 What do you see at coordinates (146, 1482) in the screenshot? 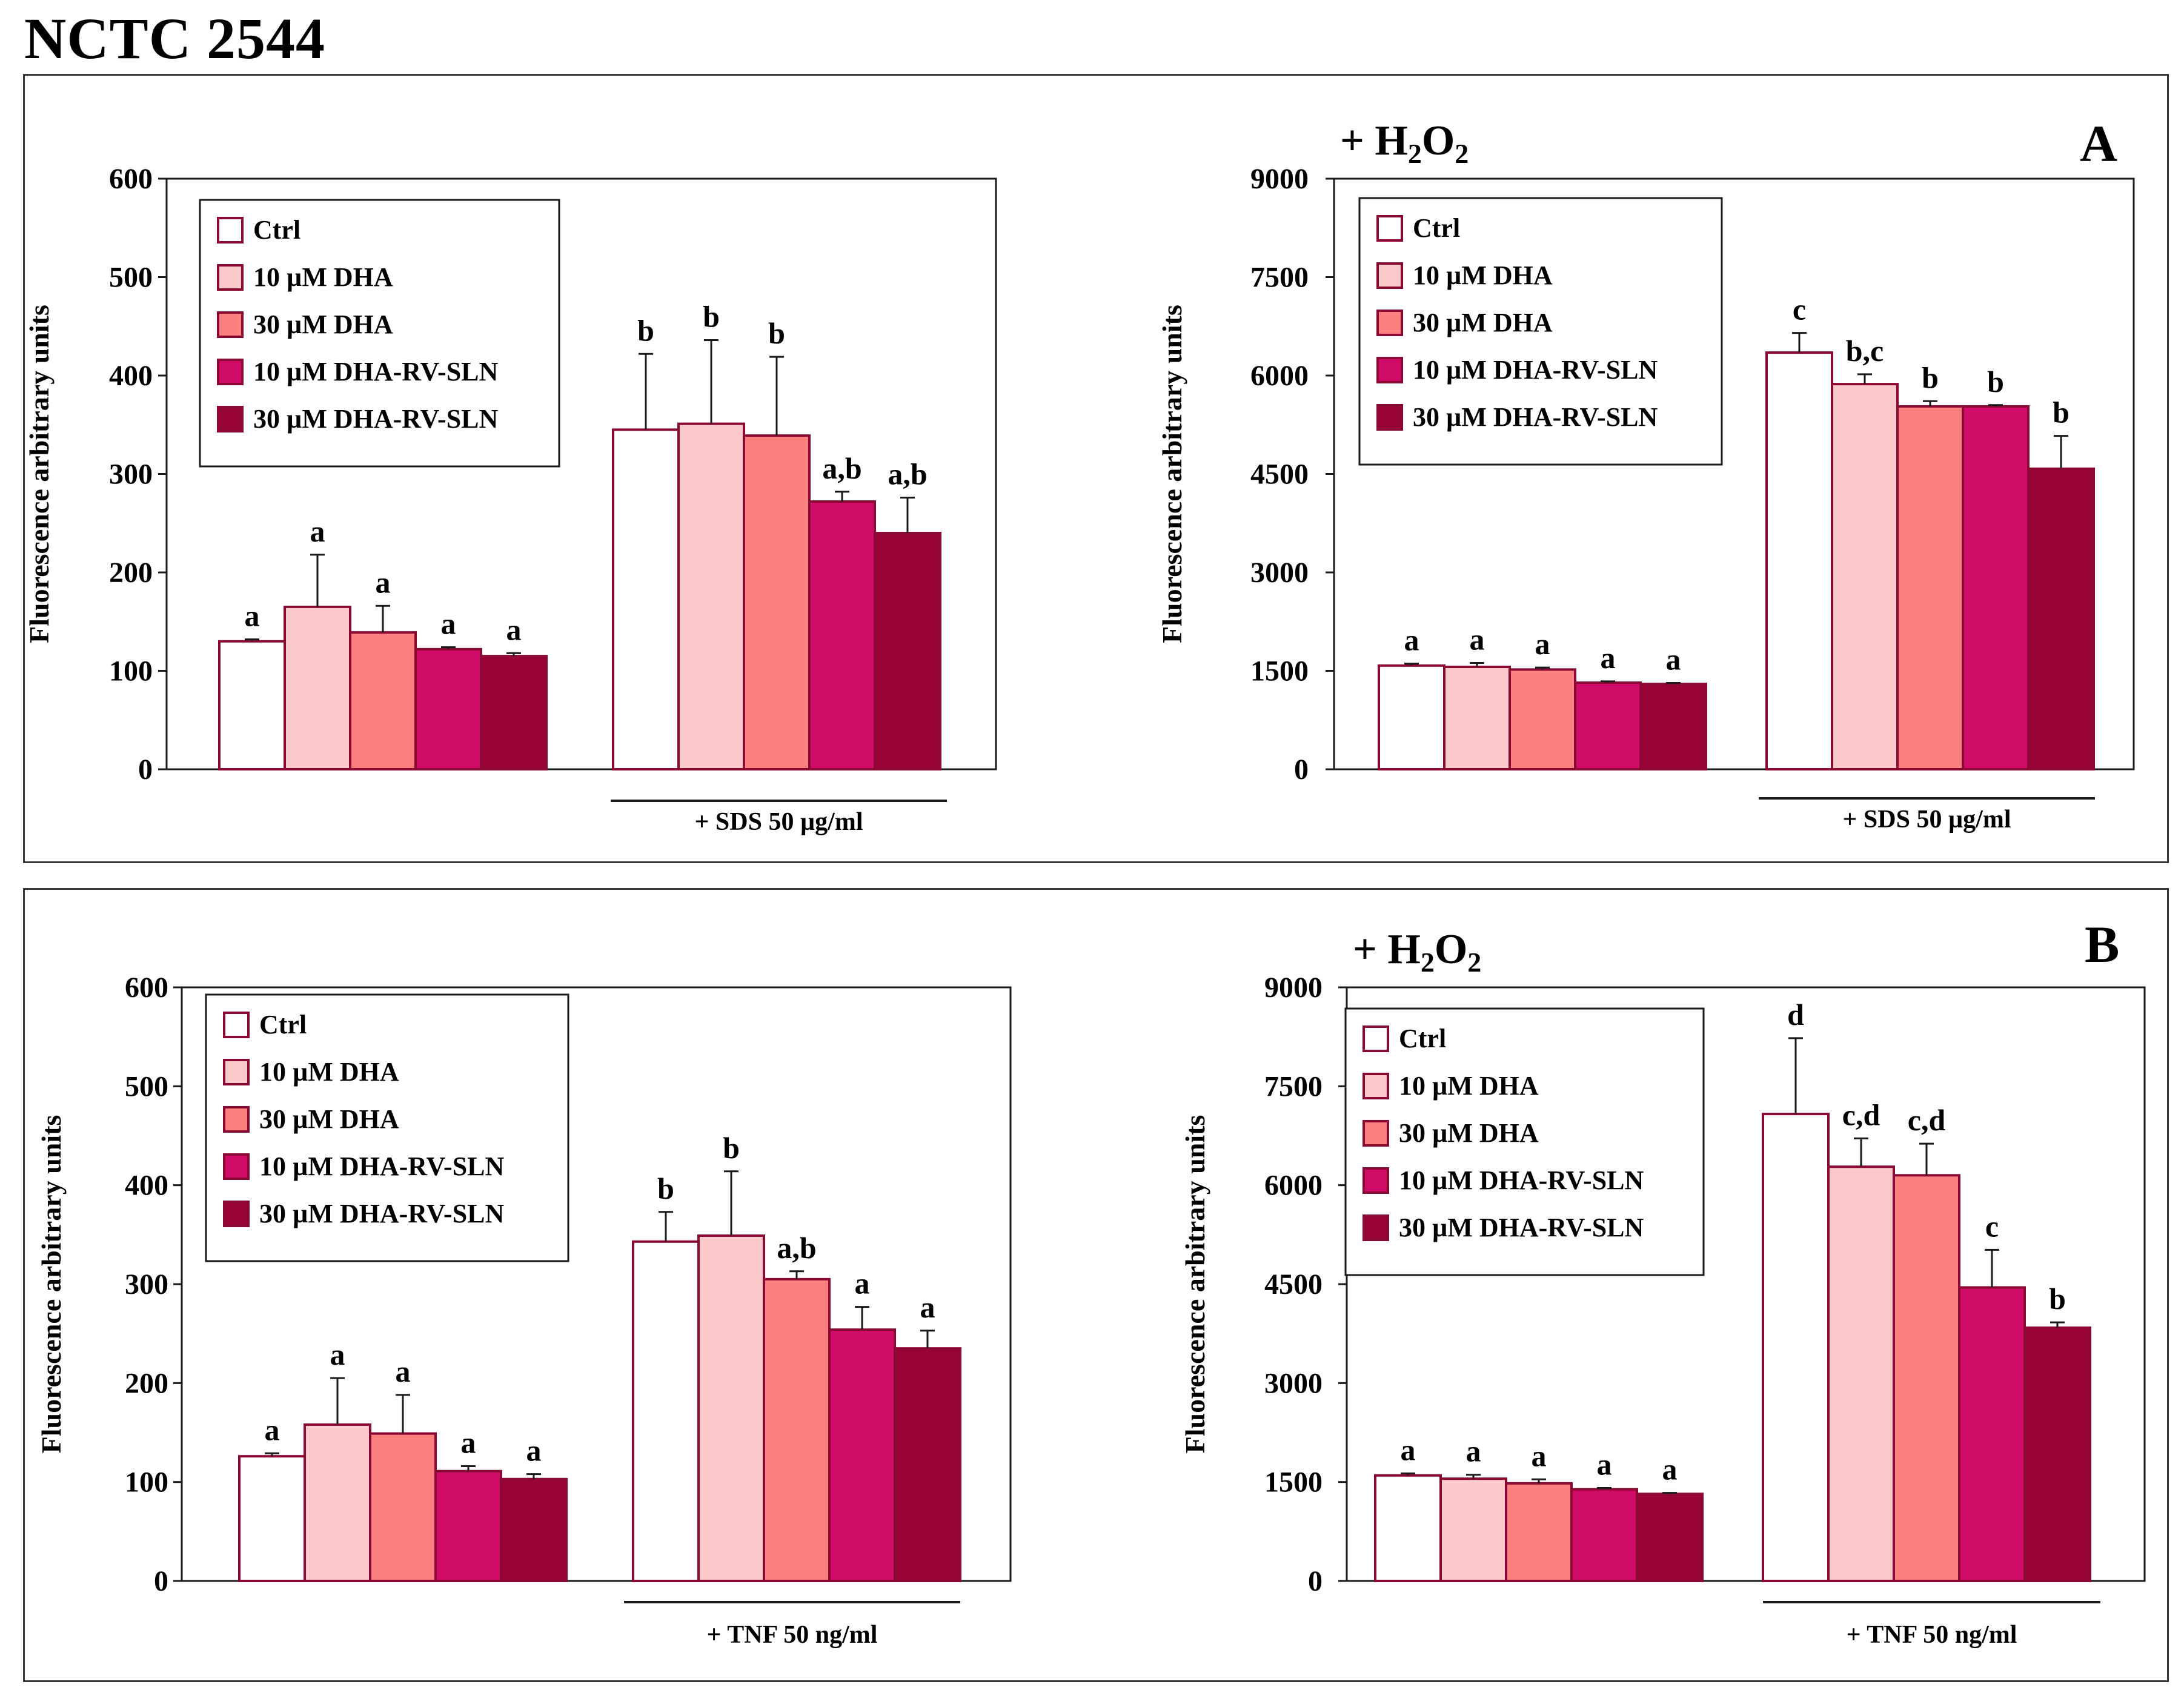
I see `y-tick-label: 100` at bounding box center [146, 1482].